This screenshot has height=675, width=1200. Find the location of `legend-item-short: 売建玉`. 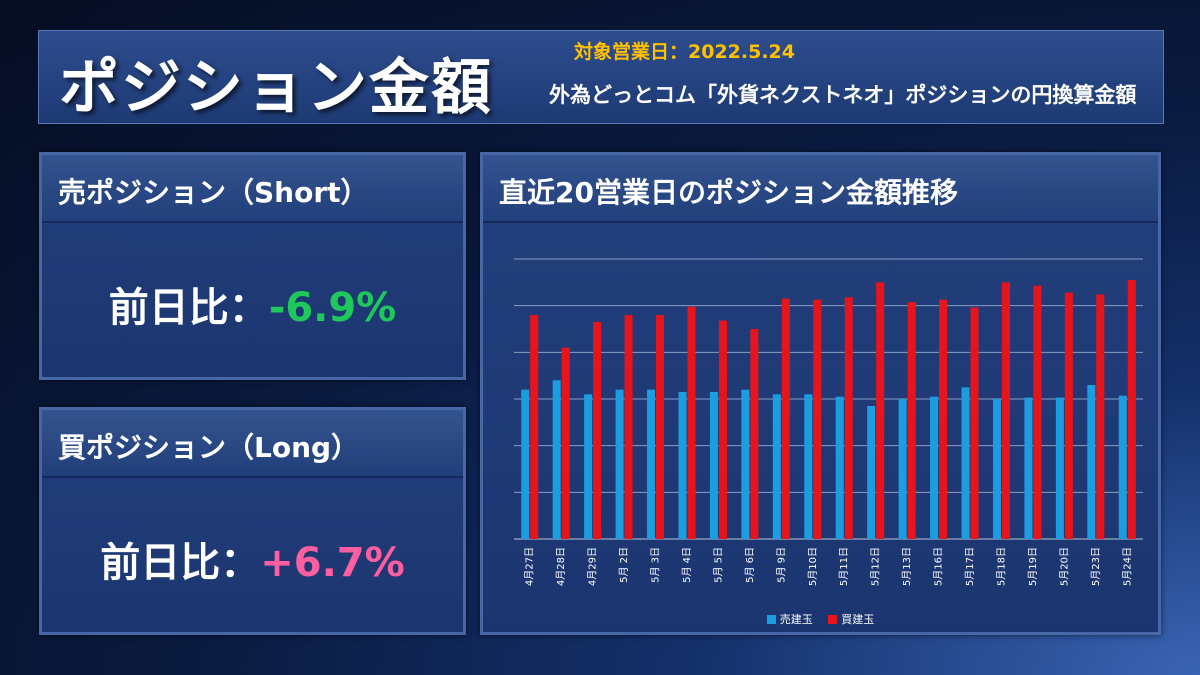

legend-item-short: 売建玉 is located at coordinates (789, 619).